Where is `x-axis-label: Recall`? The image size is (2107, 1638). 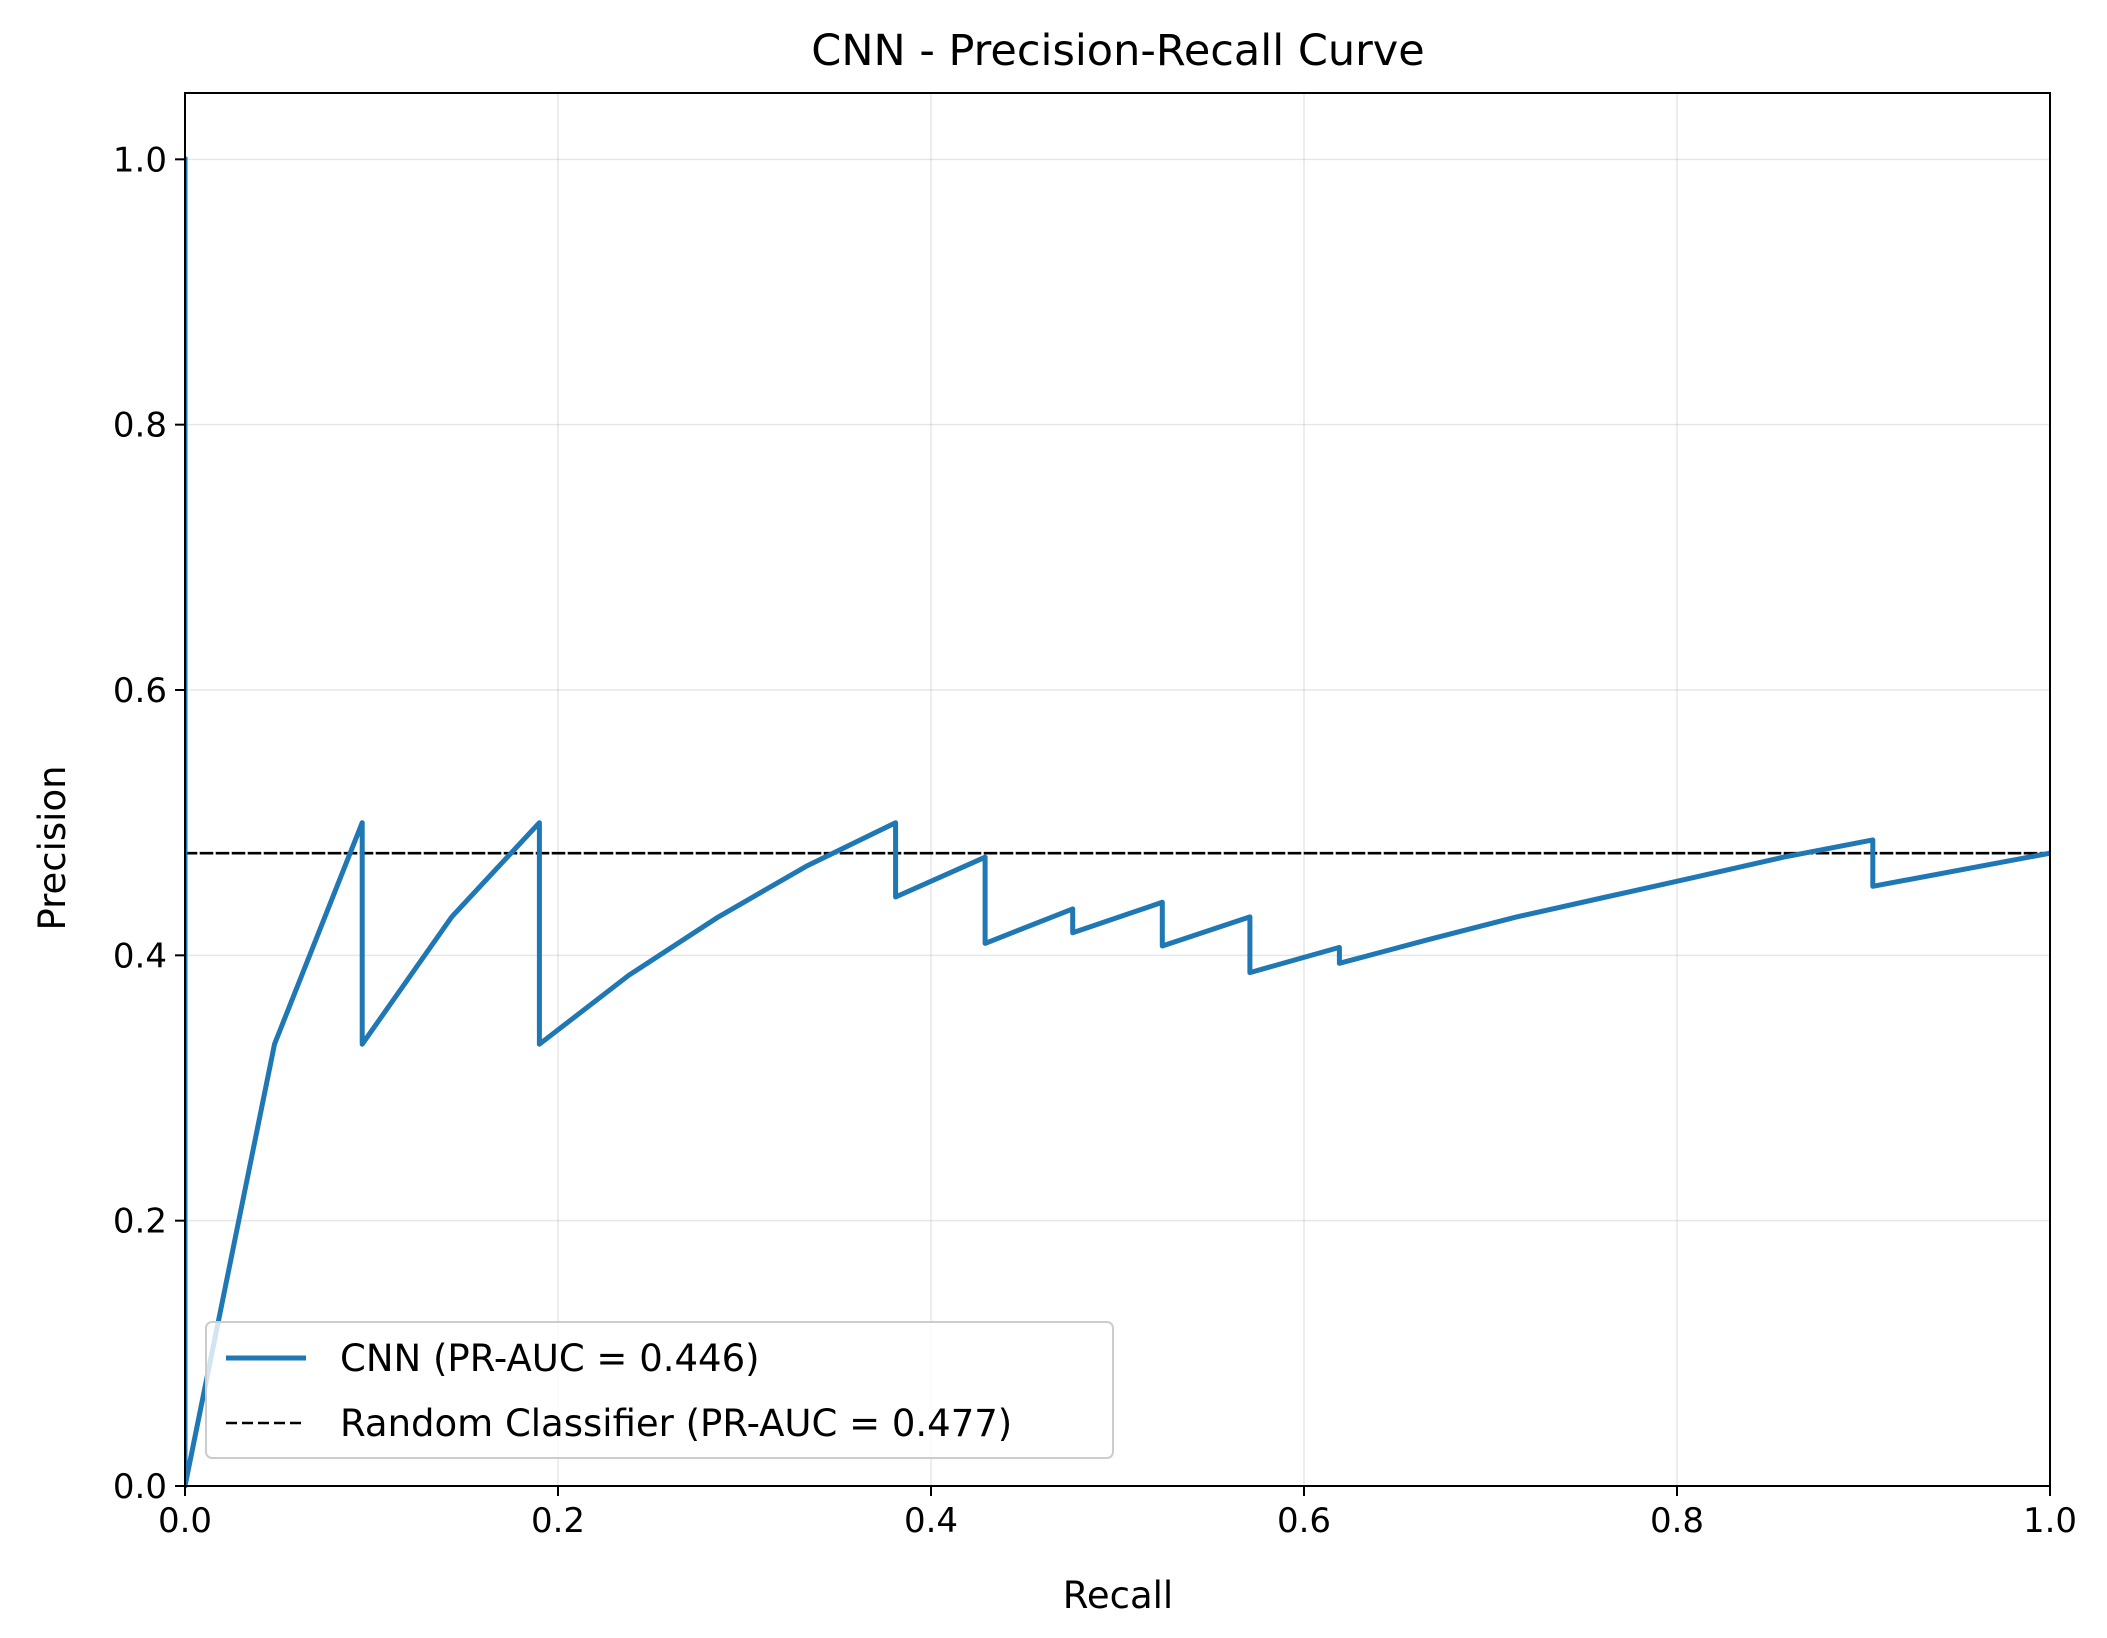 x-axis-label: Recall is located at coordinates (1118, 1595).